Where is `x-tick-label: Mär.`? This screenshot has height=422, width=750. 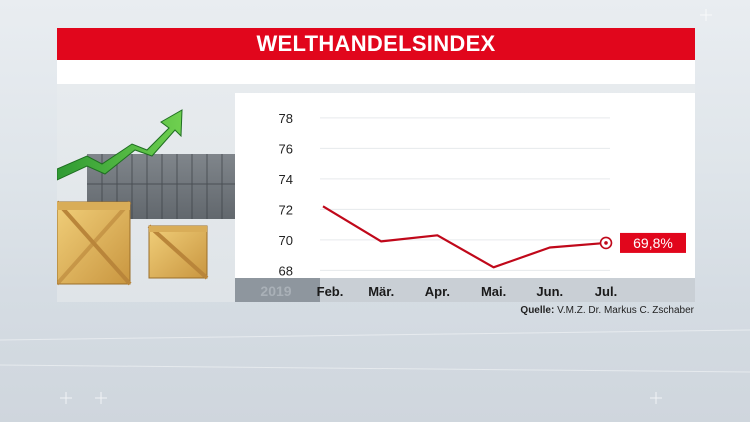
x-tick-label: Mär. is located at coordinates (381, 291).